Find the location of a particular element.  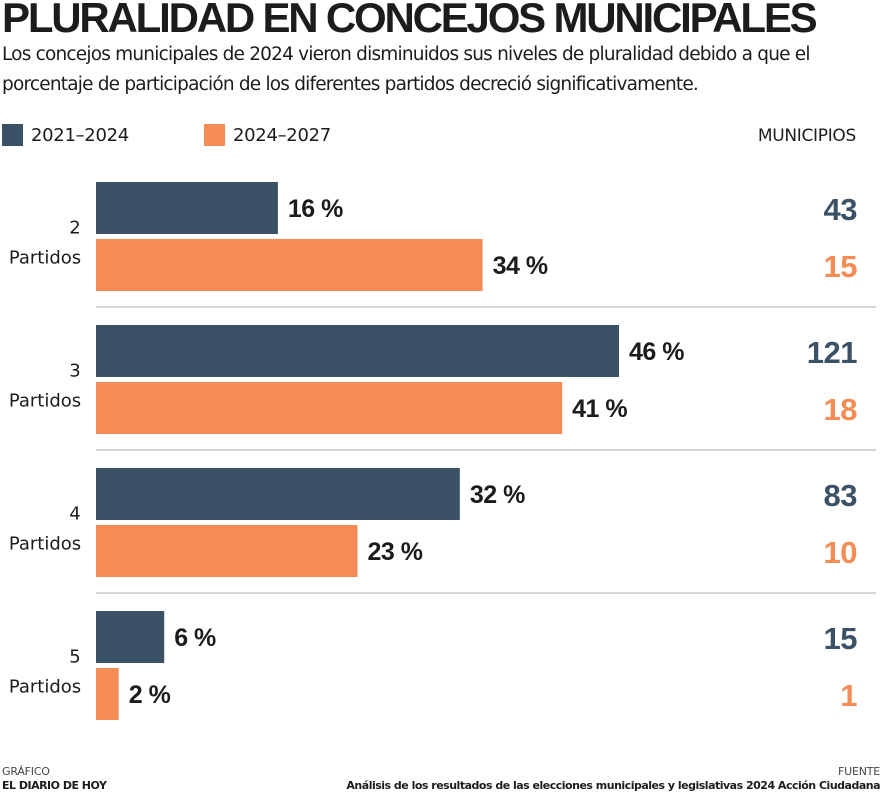

legend-label: 2024–2027 is located at coordinates (282, 135).